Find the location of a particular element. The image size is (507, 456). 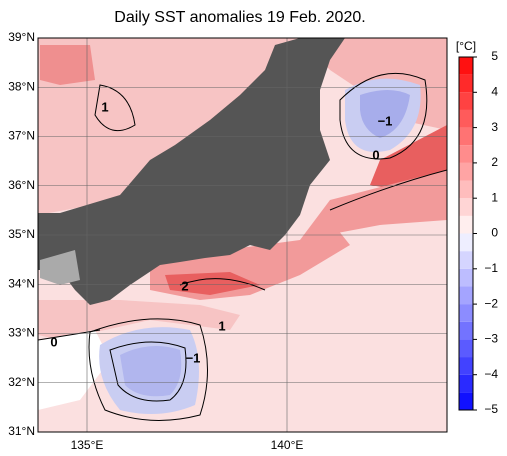

lat-label: 38°N is located at coordinates (21, 86).